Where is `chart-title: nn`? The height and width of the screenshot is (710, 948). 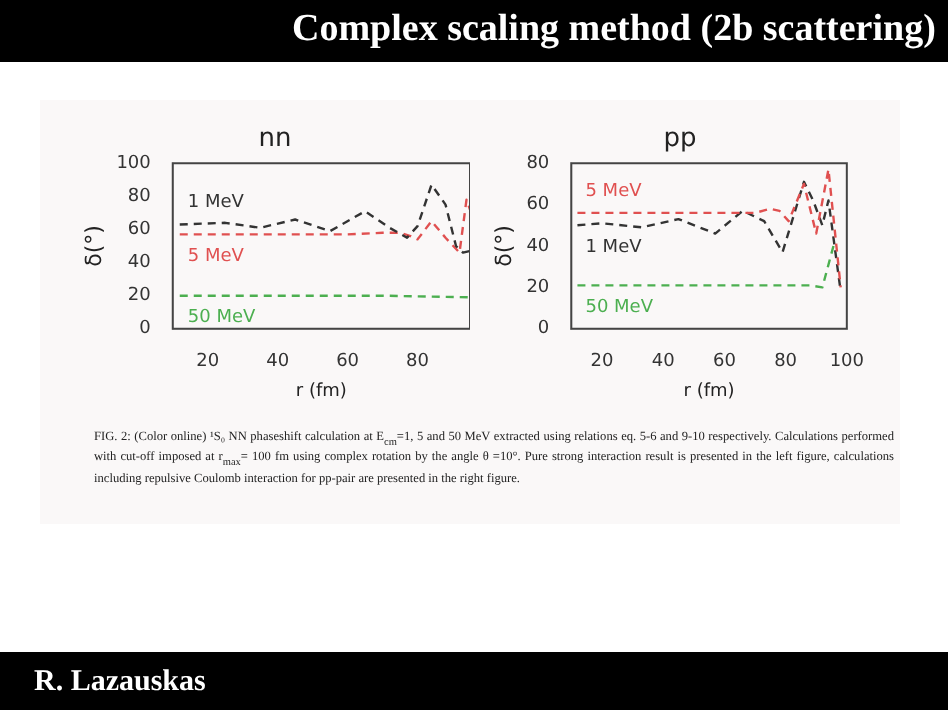
chart-title: nn is located at coordinates (275, 139).